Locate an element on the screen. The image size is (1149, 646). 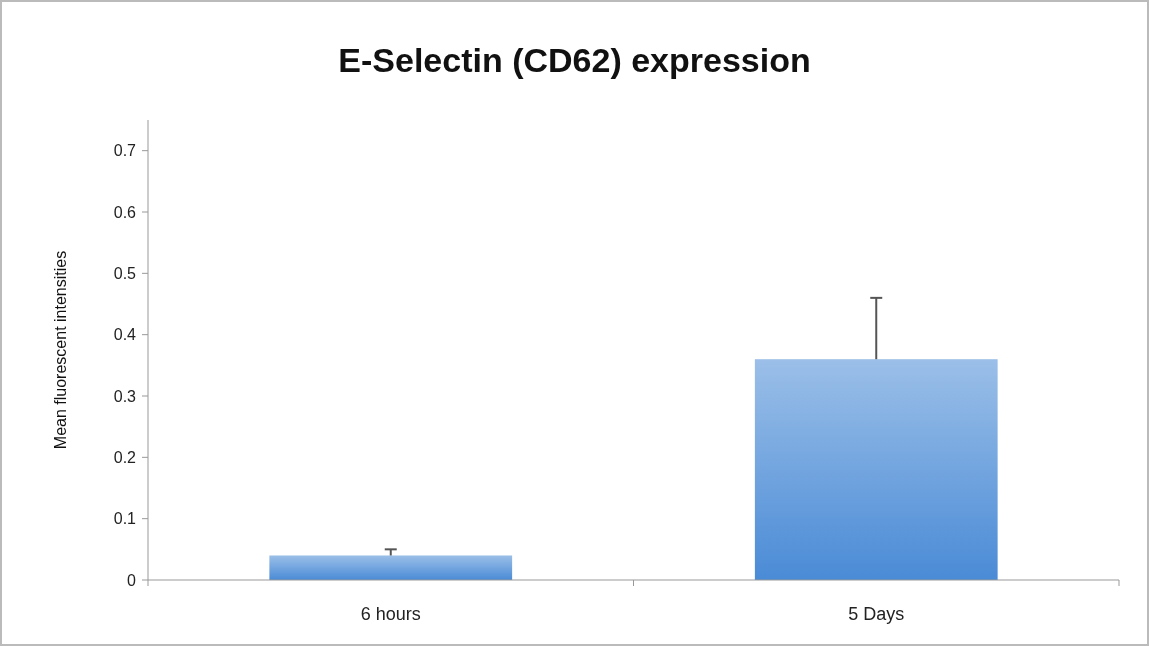
y-tick-label: 0.3 is located at coordinates (125, 396).